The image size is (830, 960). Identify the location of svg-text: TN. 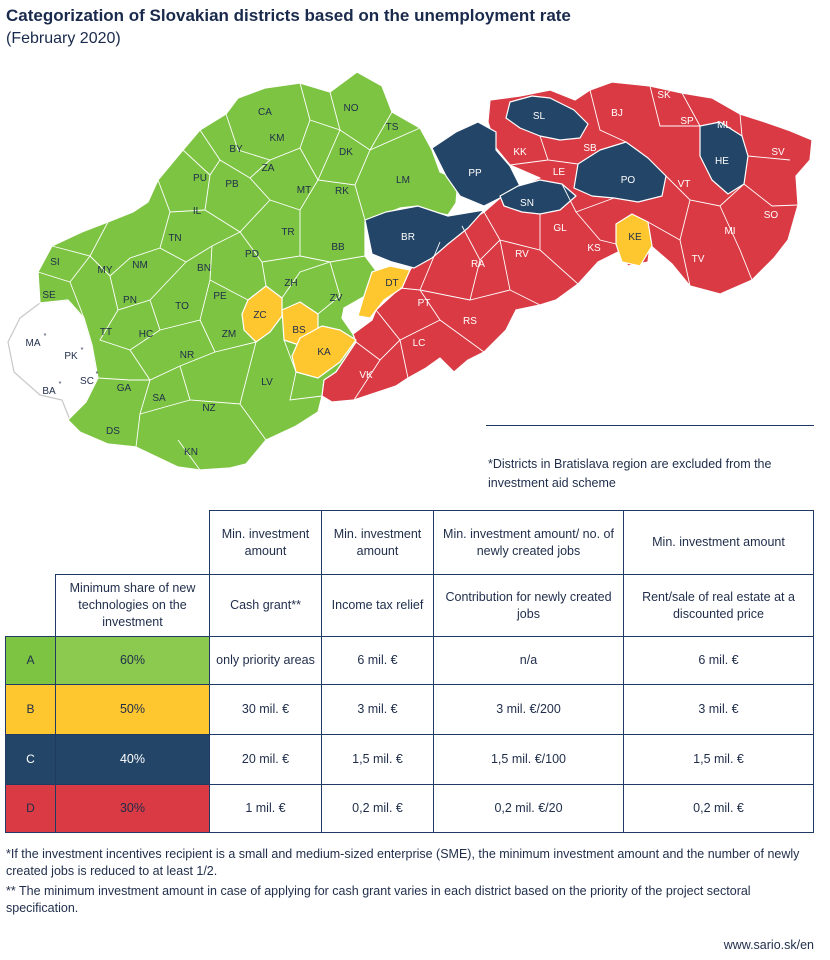
(174, 238).